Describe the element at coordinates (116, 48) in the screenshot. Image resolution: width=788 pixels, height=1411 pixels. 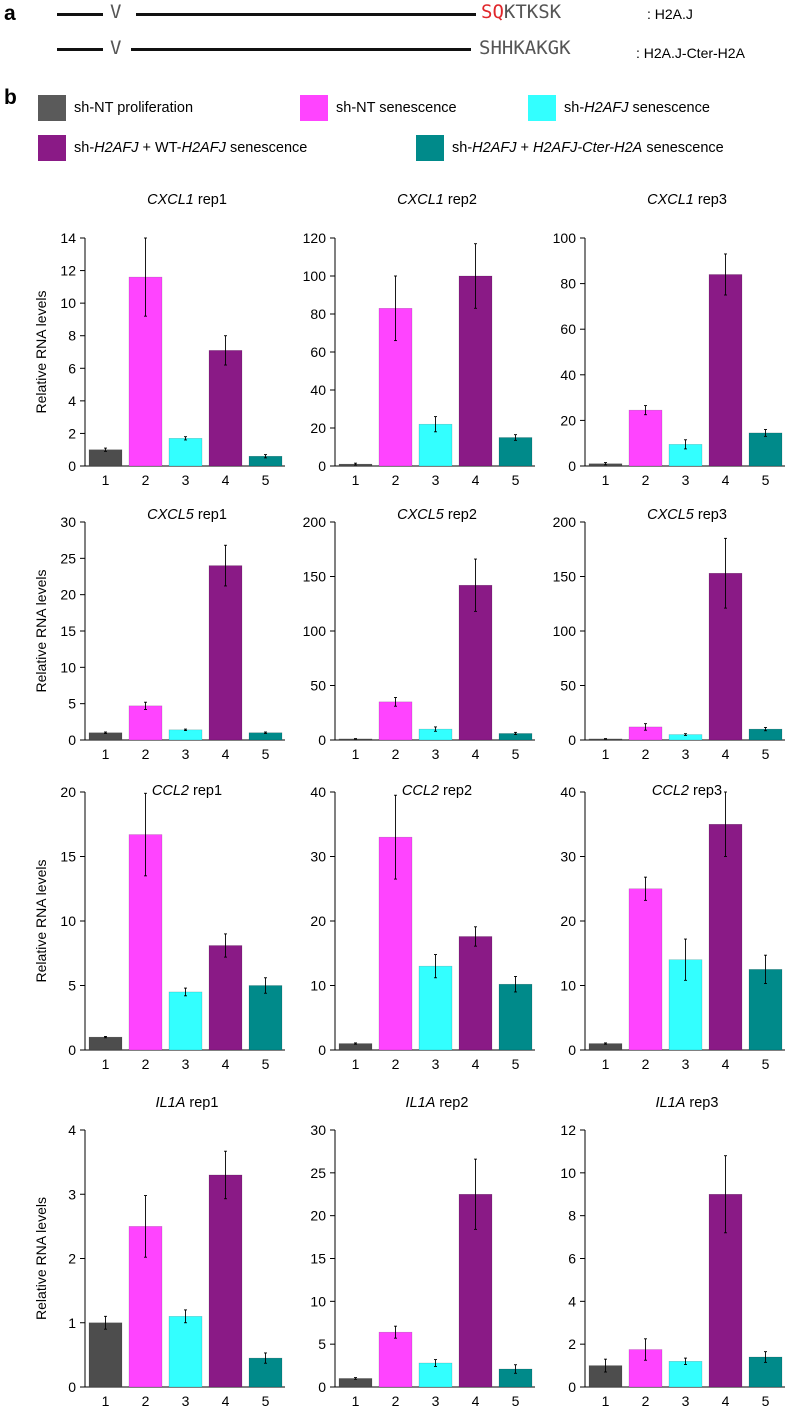
I see `seq-start-2: V` at that location.